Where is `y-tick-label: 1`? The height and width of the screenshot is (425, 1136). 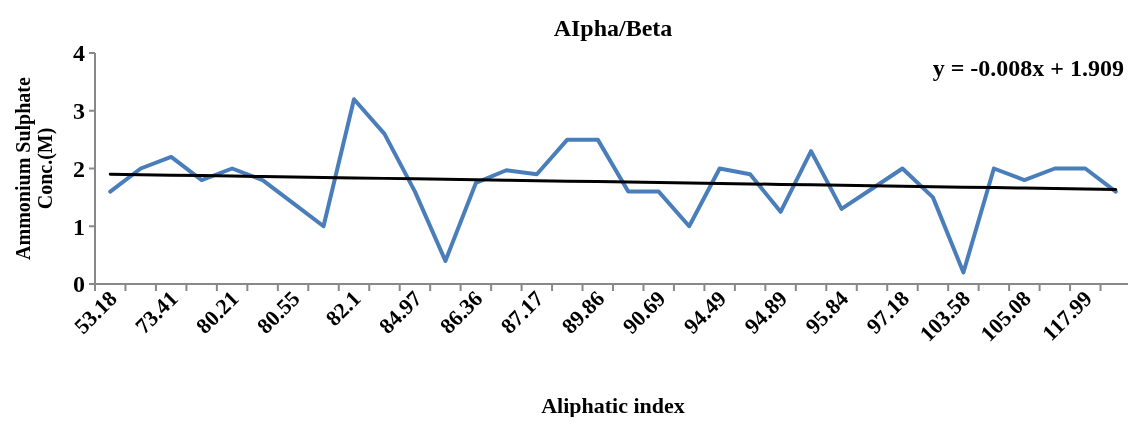 y-tick-label: 1 is located at coordinates (79, 226).